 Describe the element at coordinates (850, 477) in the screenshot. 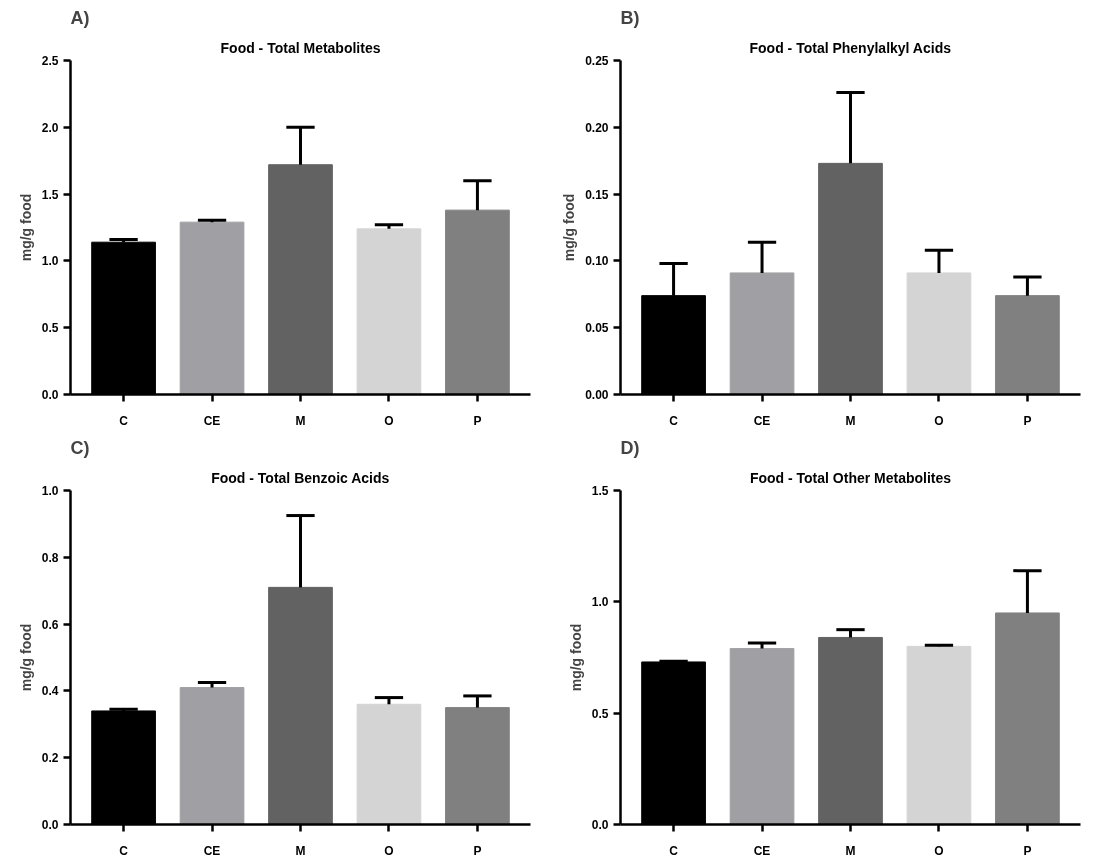

I see `chart-title: Food - Total Other Metabolites` at that location.